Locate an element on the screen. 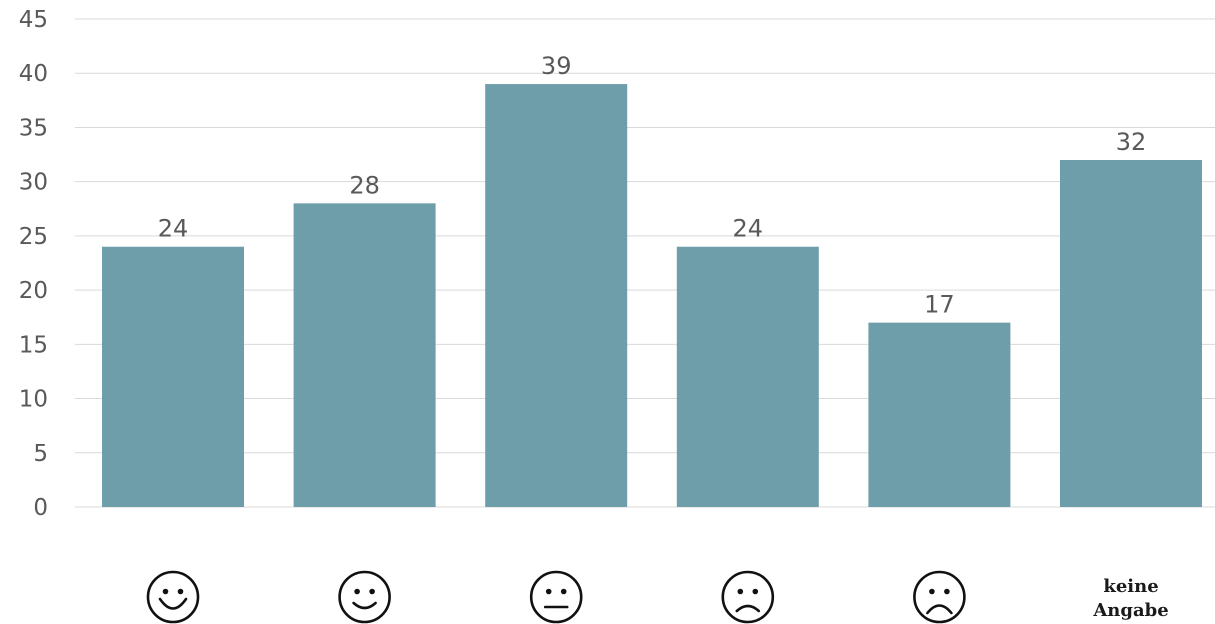 The height and width of the screenshot is (624, 1215). happy-face-icon is located at coordinates (364, 597).